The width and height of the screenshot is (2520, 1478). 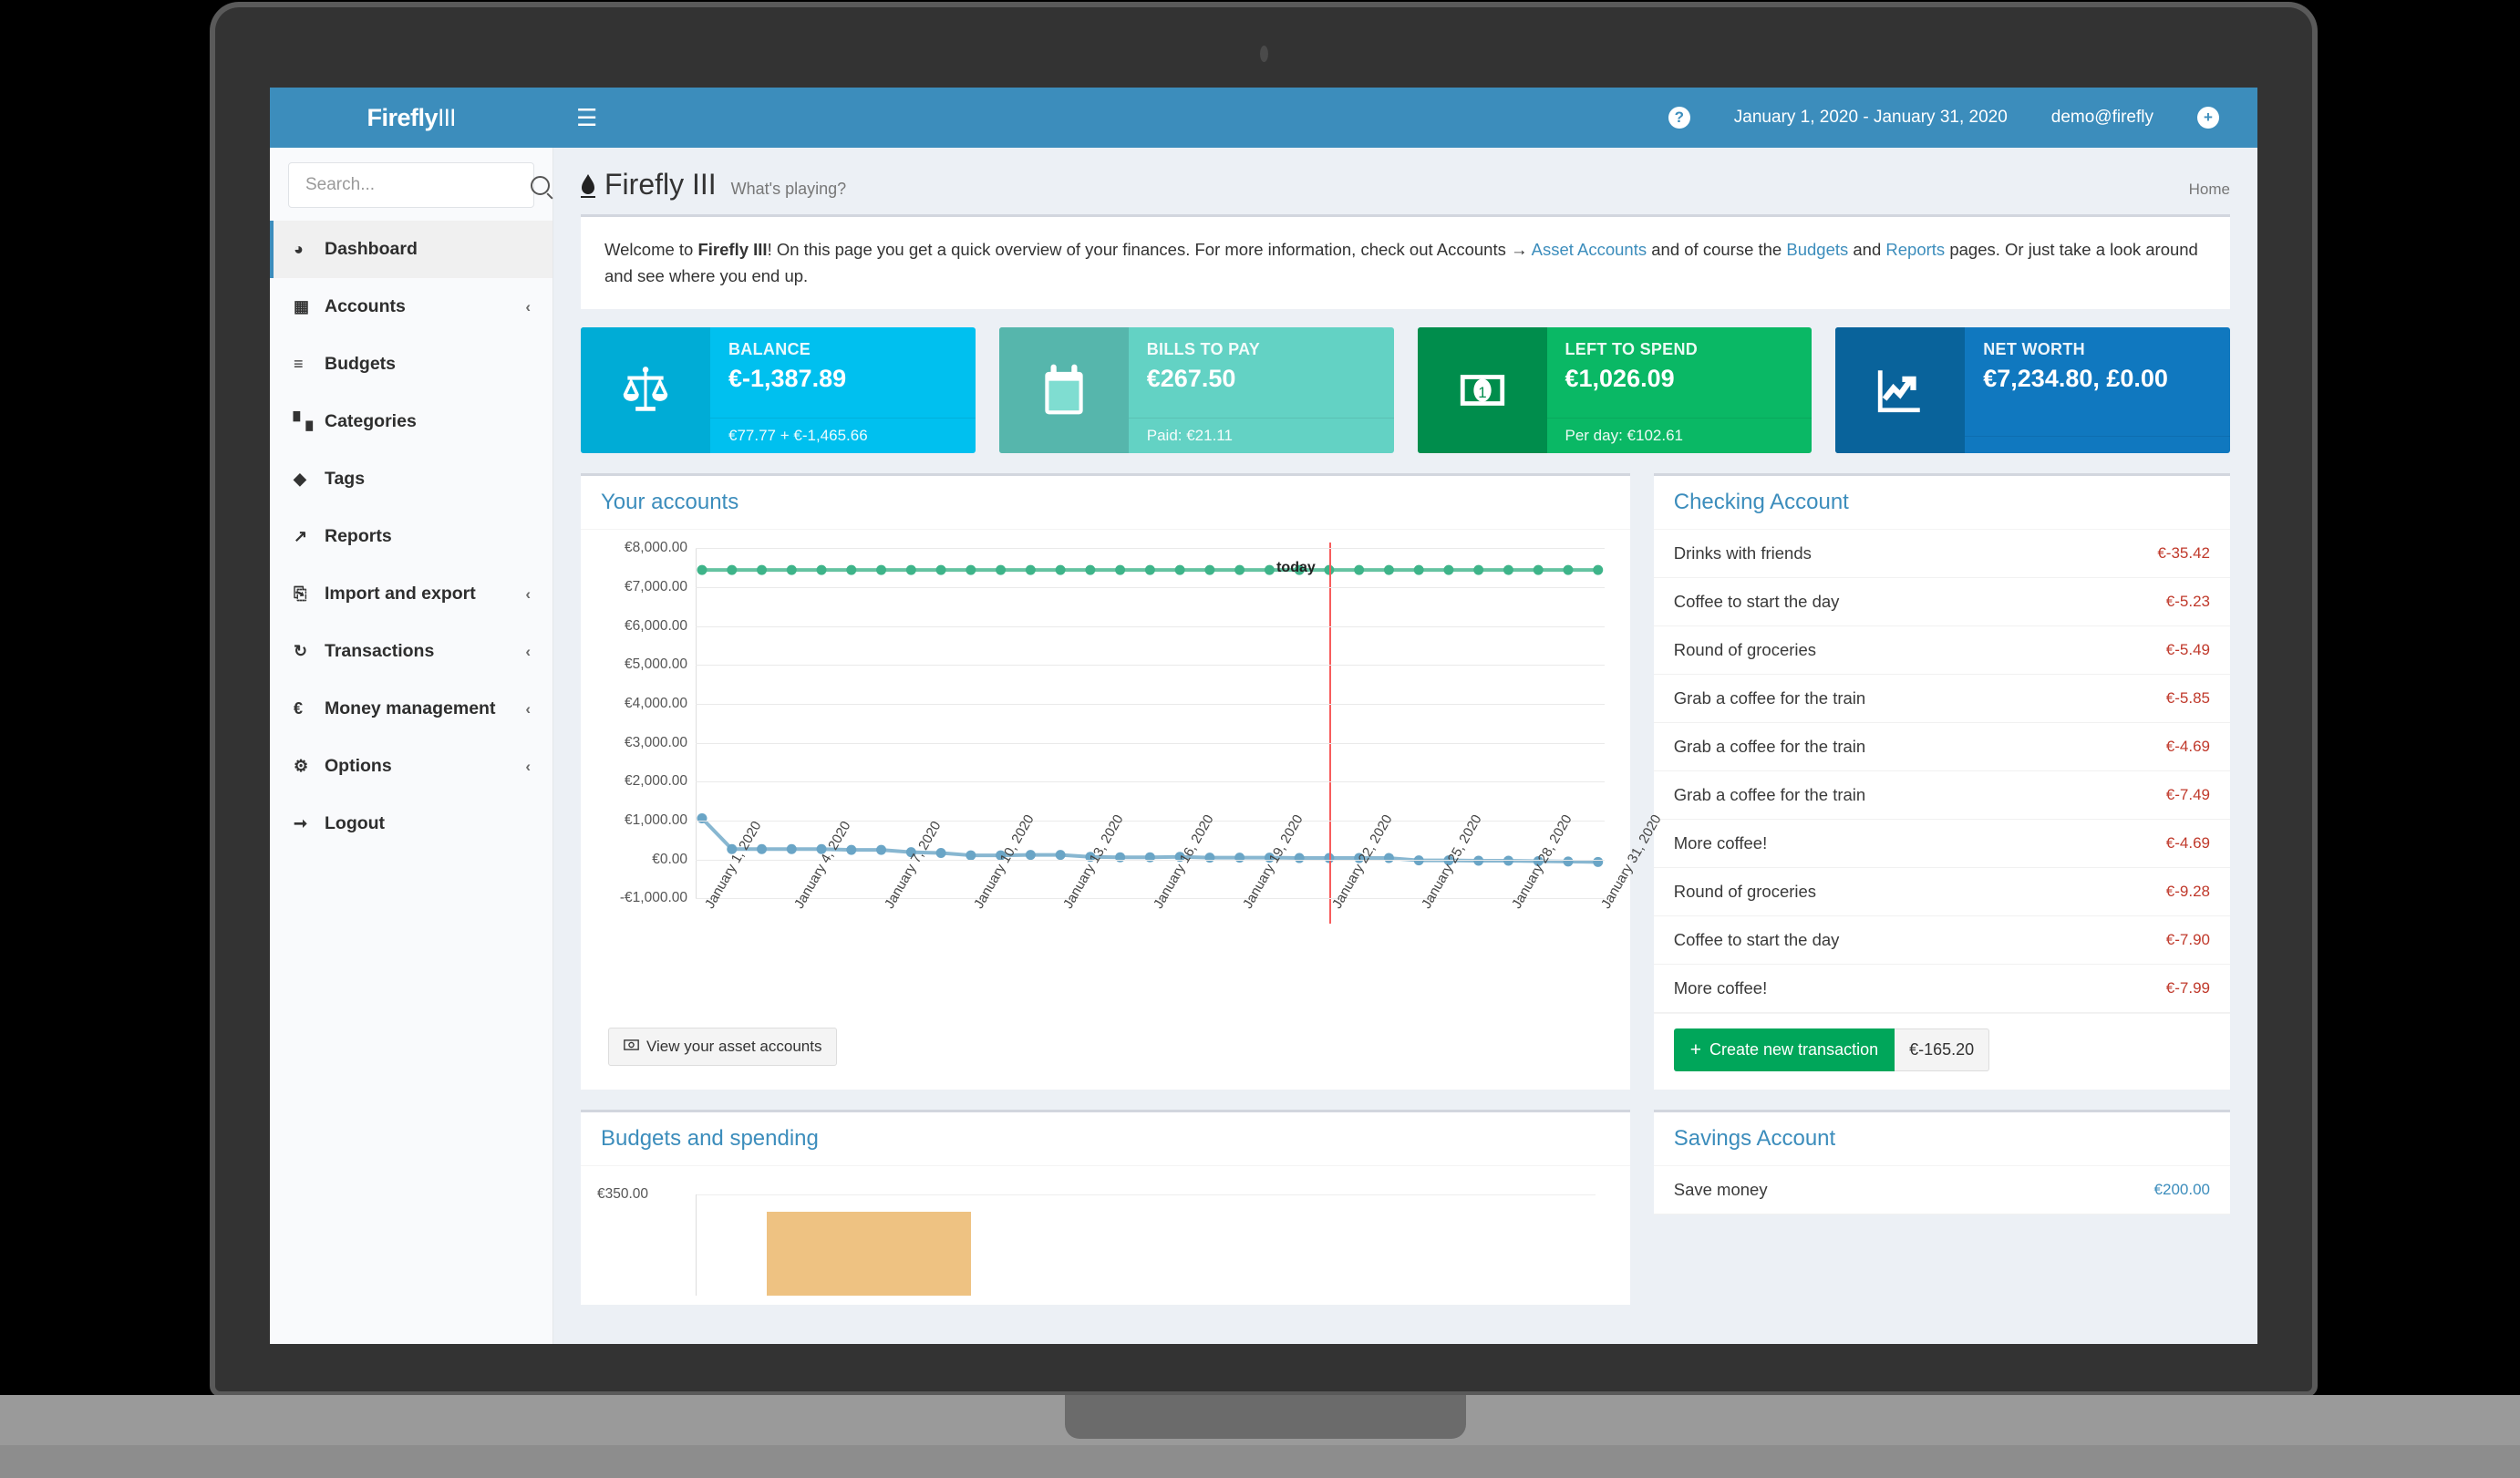 What do you see at coordinates (1941, 1190) in the screenshot?
I see `transaction-row: Save money €200.00` at bounding box center [1941, 1190].